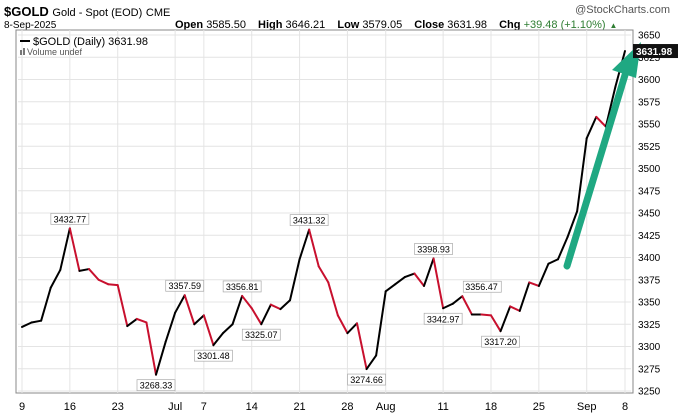  Describe the element at coordinates (649, 125) in the screenshot. I see `y-tick-label: 3550` at that location.